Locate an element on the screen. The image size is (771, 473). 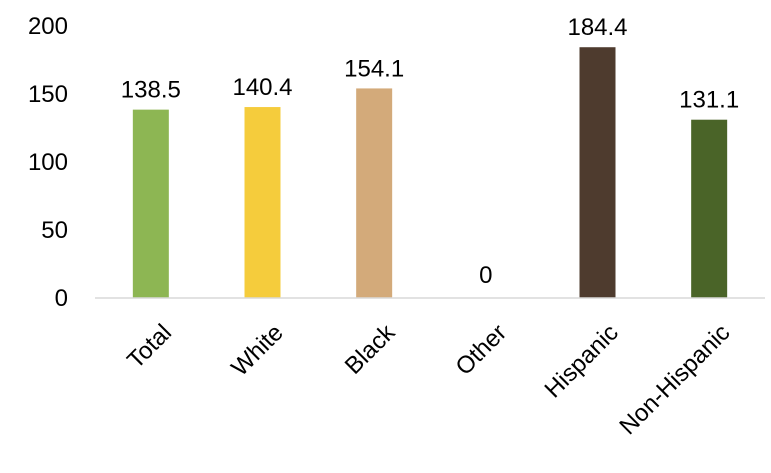
bar-total is located at coordinates (150, 203).